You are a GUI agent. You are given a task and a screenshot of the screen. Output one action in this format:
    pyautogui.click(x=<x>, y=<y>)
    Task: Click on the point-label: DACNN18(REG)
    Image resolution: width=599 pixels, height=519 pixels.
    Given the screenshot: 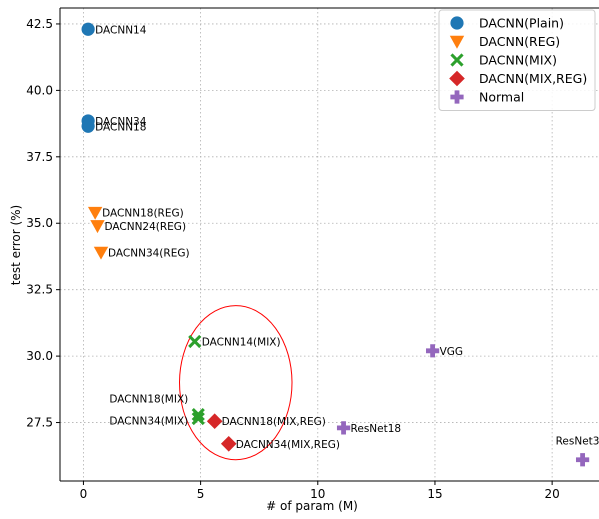 What is the action you would take?
    pyautogui.click(x=143, y=214)
    